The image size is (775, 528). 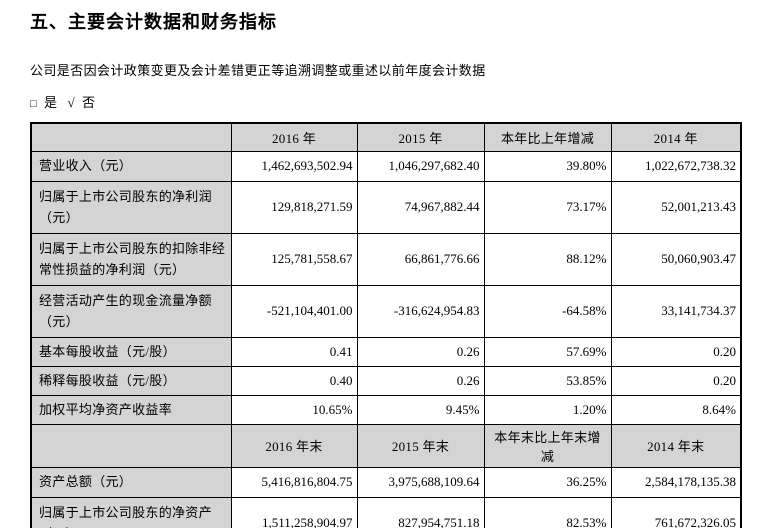 What do you see at coordinates (420, 311) in the screenshot?
I see `value-2015: -316,624,954.83` at bounding box center [420, 311].